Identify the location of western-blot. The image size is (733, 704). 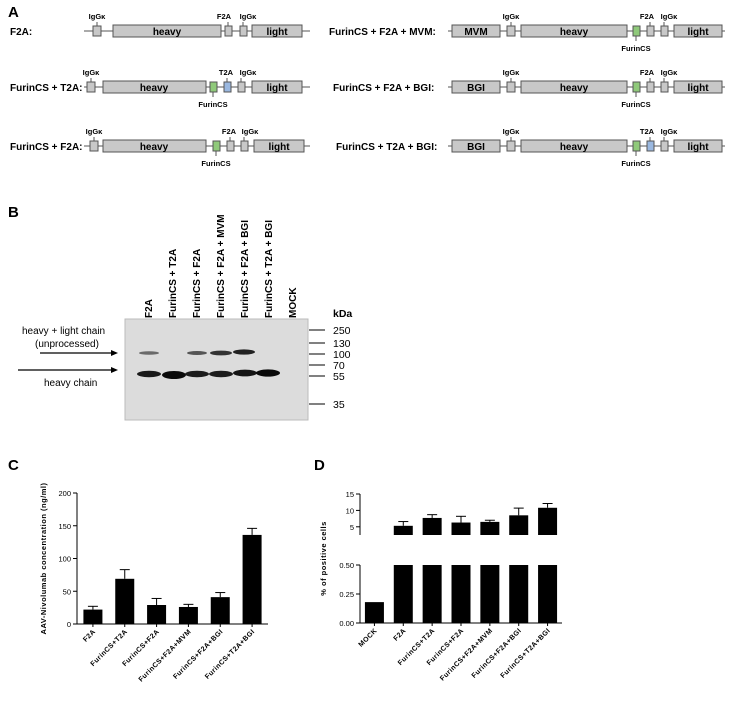
(216, 369).